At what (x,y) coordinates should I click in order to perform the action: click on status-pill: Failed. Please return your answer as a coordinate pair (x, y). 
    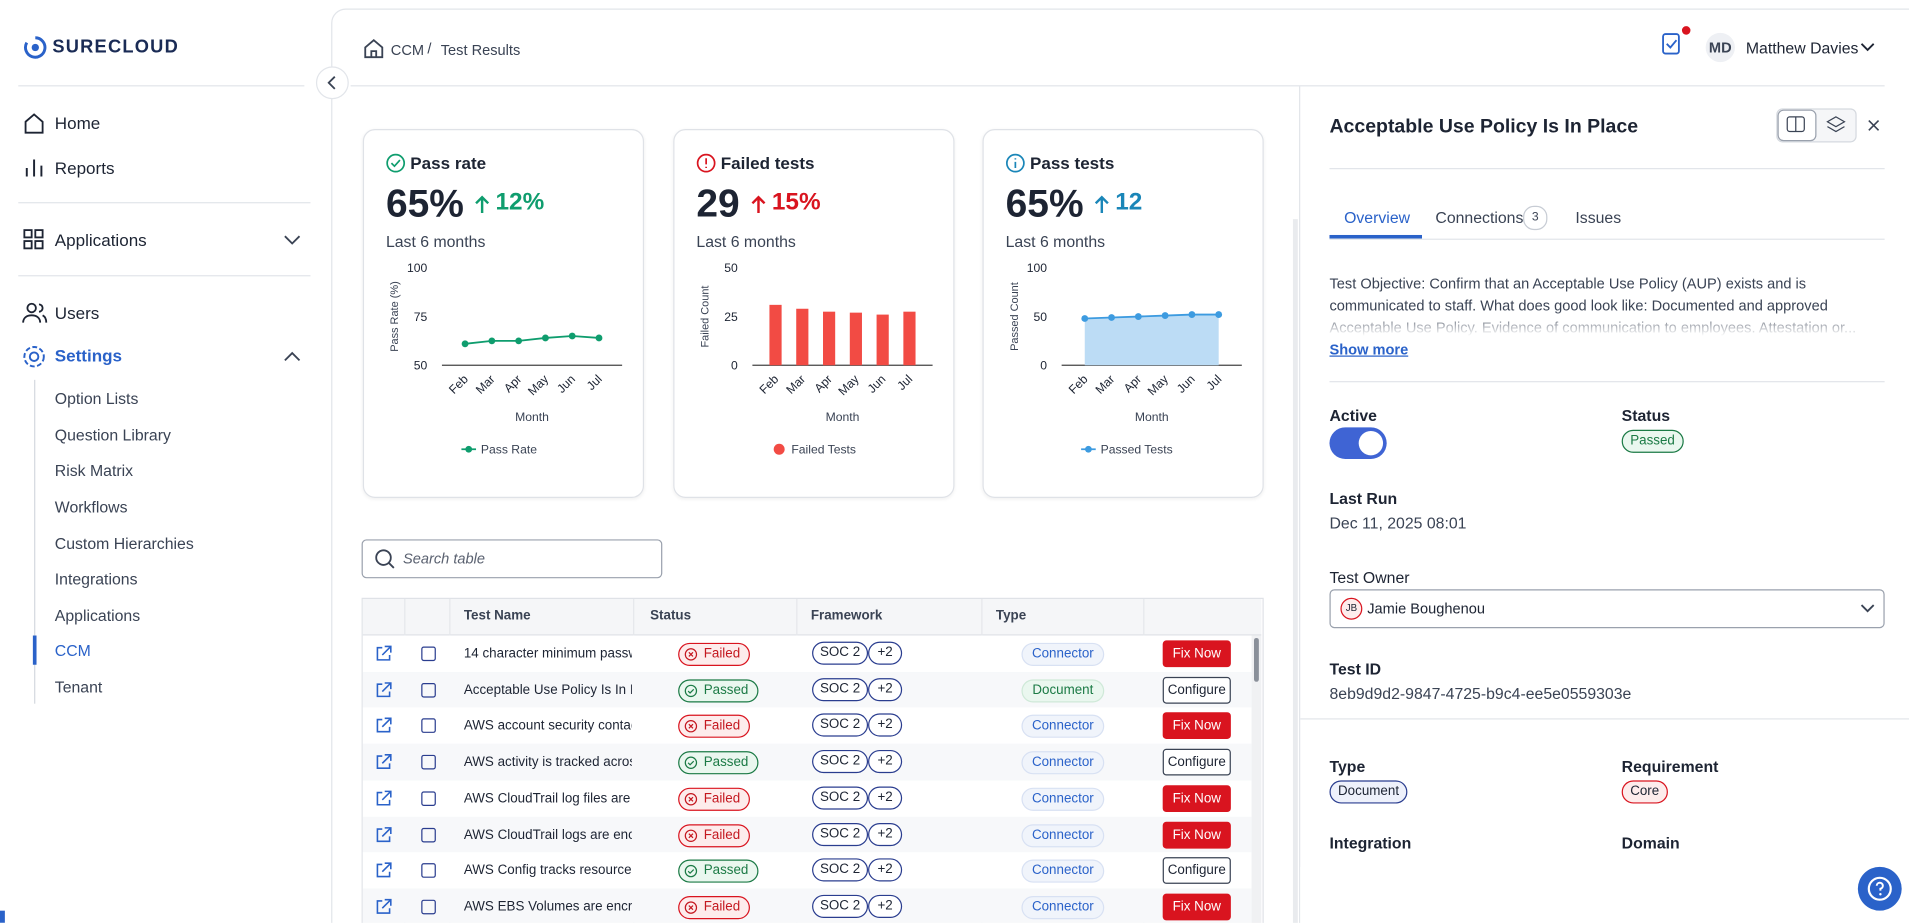
    Looking at the image, I should click on (714, 727).